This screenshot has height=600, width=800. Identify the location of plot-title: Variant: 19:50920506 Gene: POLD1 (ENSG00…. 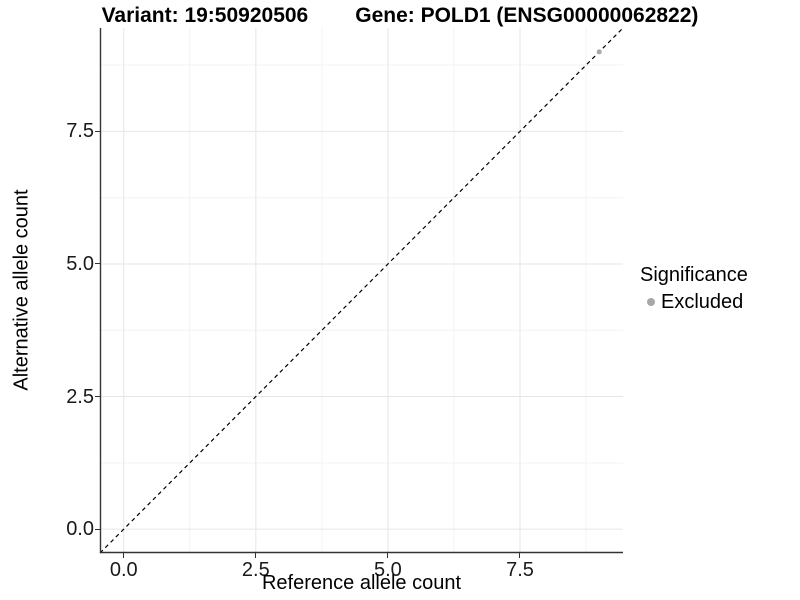
(400, 16).